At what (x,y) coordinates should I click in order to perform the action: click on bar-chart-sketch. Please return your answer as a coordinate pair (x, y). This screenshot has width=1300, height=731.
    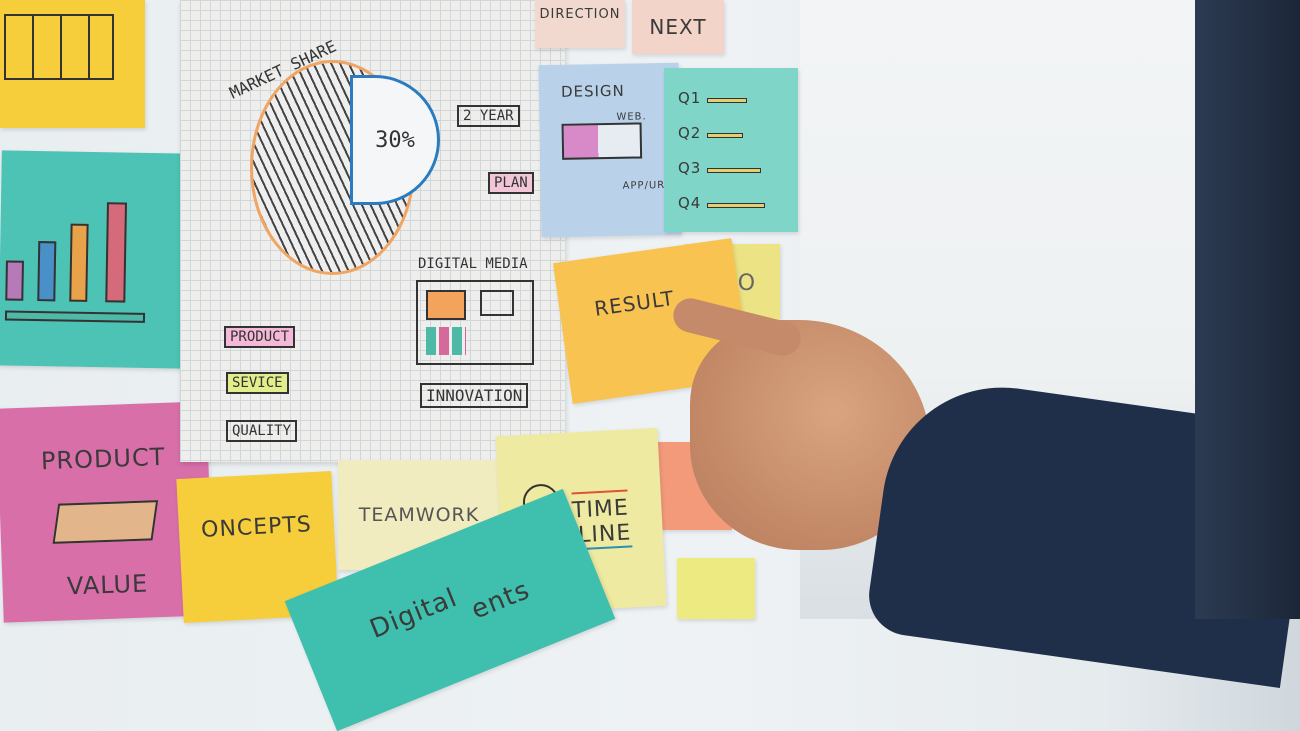
    Looking at the image, I should click on (75, 264).